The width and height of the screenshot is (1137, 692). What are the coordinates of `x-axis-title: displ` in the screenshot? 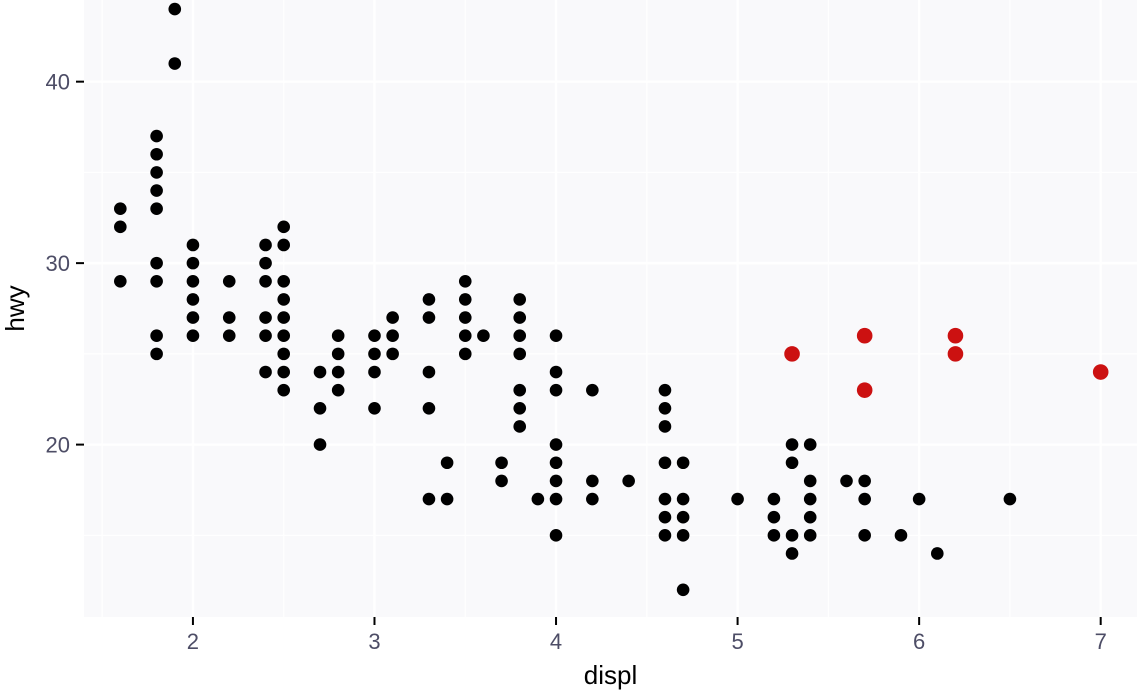 It's located at (610, 675).